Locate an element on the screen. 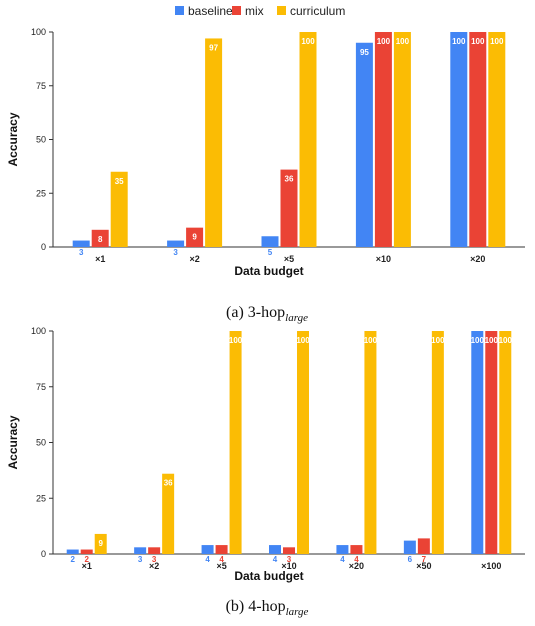 The image size is (535, 626). figure-caption: (a) 3-hoplarge is located at coordinates (267, 314).